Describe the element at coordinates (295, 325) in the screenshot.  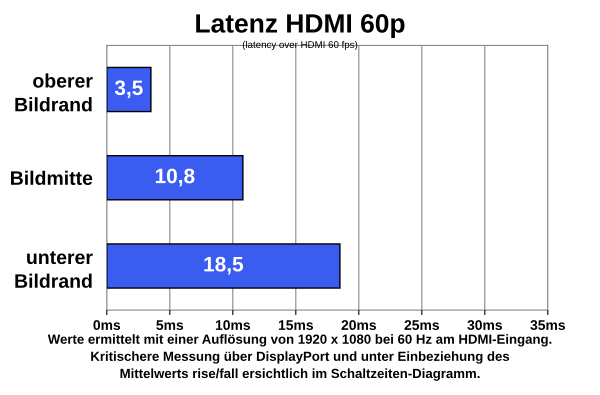
I see `x-tick-label: 15ms` at that location.